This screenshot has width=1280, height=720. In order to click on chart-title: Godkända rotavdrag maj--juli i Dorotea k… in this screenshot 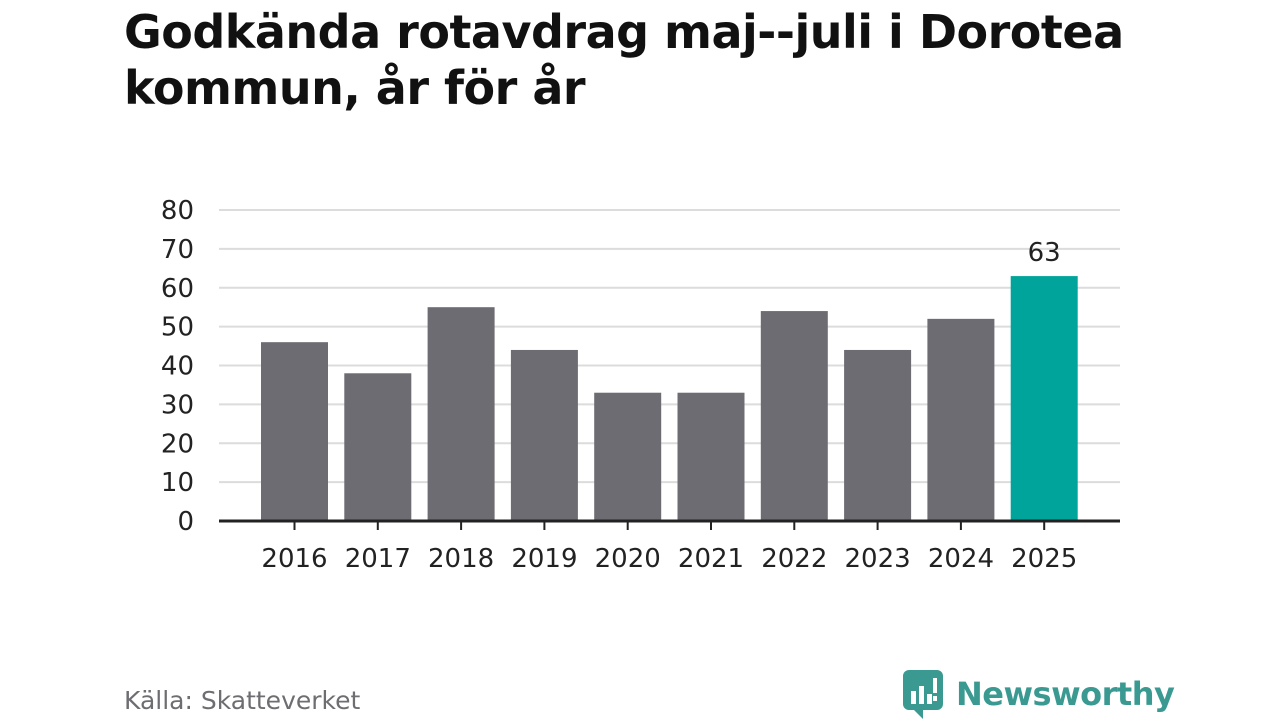, I will do `click(624, 60)`.